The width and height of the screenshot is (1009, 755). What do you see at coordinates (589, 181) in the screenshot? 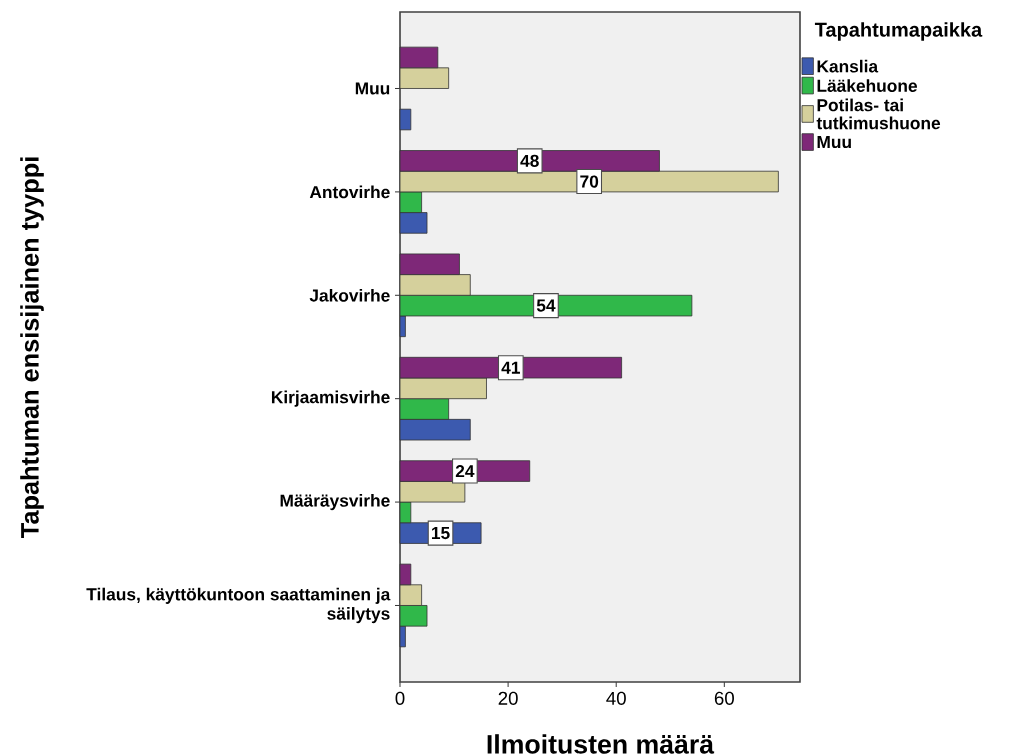
I see `data-label: 70` at bounding box center [589, 181].